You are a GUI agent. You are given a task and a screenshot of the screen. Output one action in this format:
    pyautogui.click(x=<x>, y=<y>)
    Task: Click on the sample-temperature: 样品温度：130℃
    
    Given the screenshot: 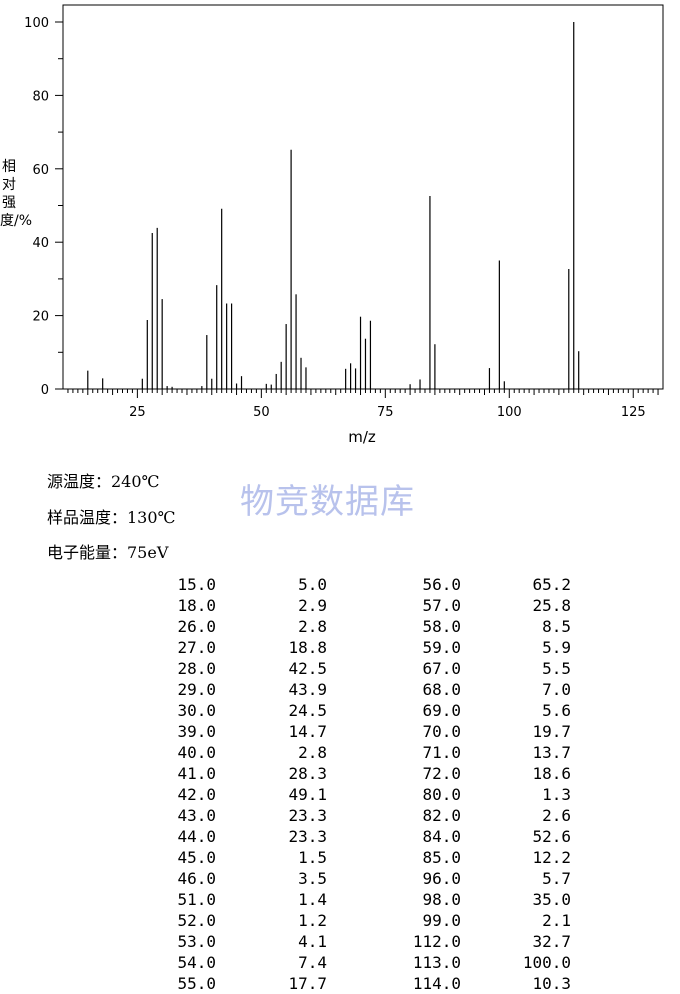 What is the action you would take?
    pyautogui.click(x=111, y=517)
    